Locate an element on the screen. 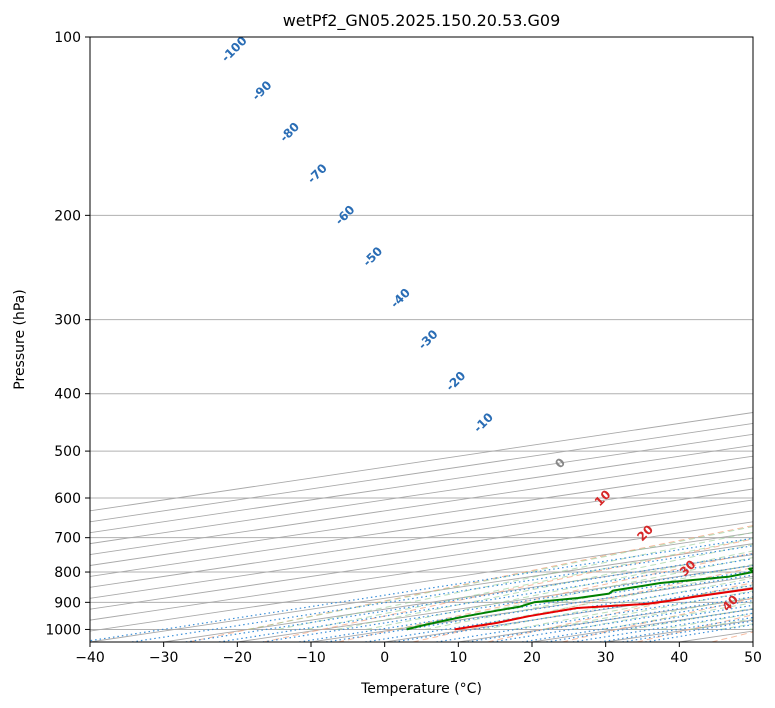 This screenshot has height=708, width=775. isotherm-label: -30 is located at coordinates (427, 339).